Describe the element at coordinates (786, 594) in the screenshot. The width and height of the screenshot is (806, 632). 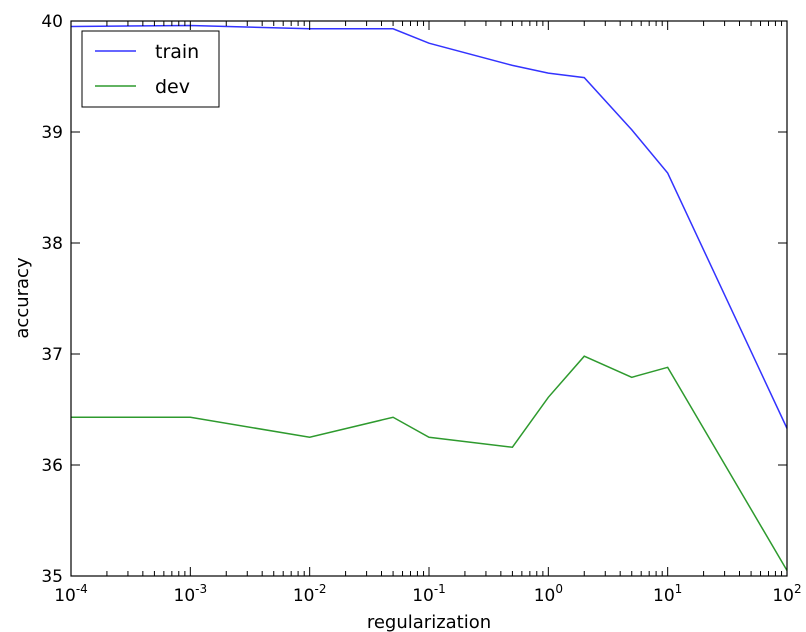
I see `x-tick-label: 10²` at that location.